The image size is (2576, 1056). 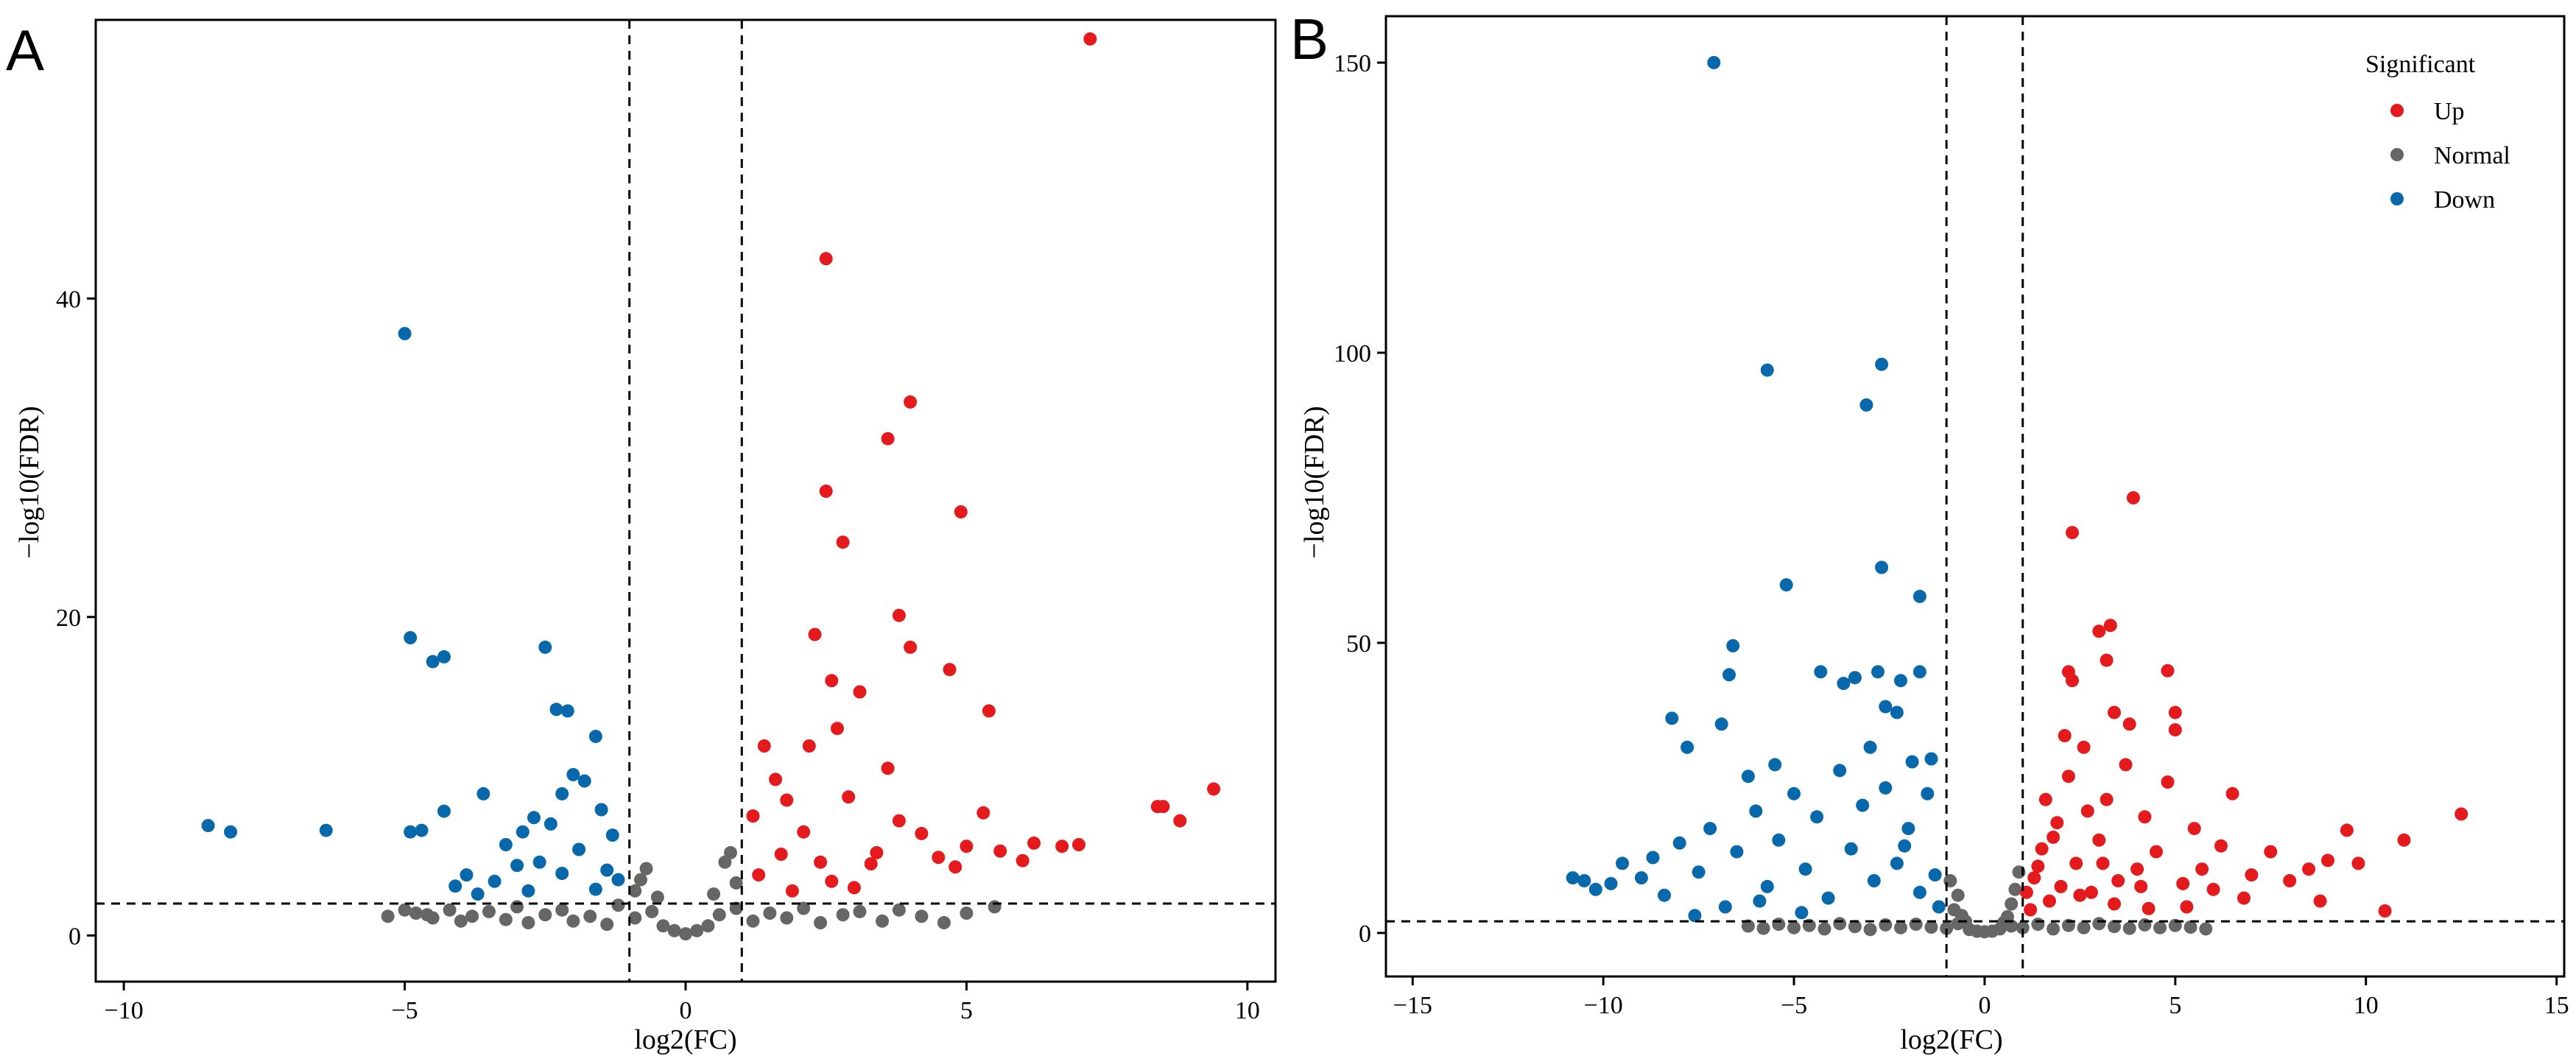 What do you see at coordinates (1360, 499) in the screenshot?
I see `panel-b-y-ticks: 0 50 100 150` at bounding box center [1360, 499].